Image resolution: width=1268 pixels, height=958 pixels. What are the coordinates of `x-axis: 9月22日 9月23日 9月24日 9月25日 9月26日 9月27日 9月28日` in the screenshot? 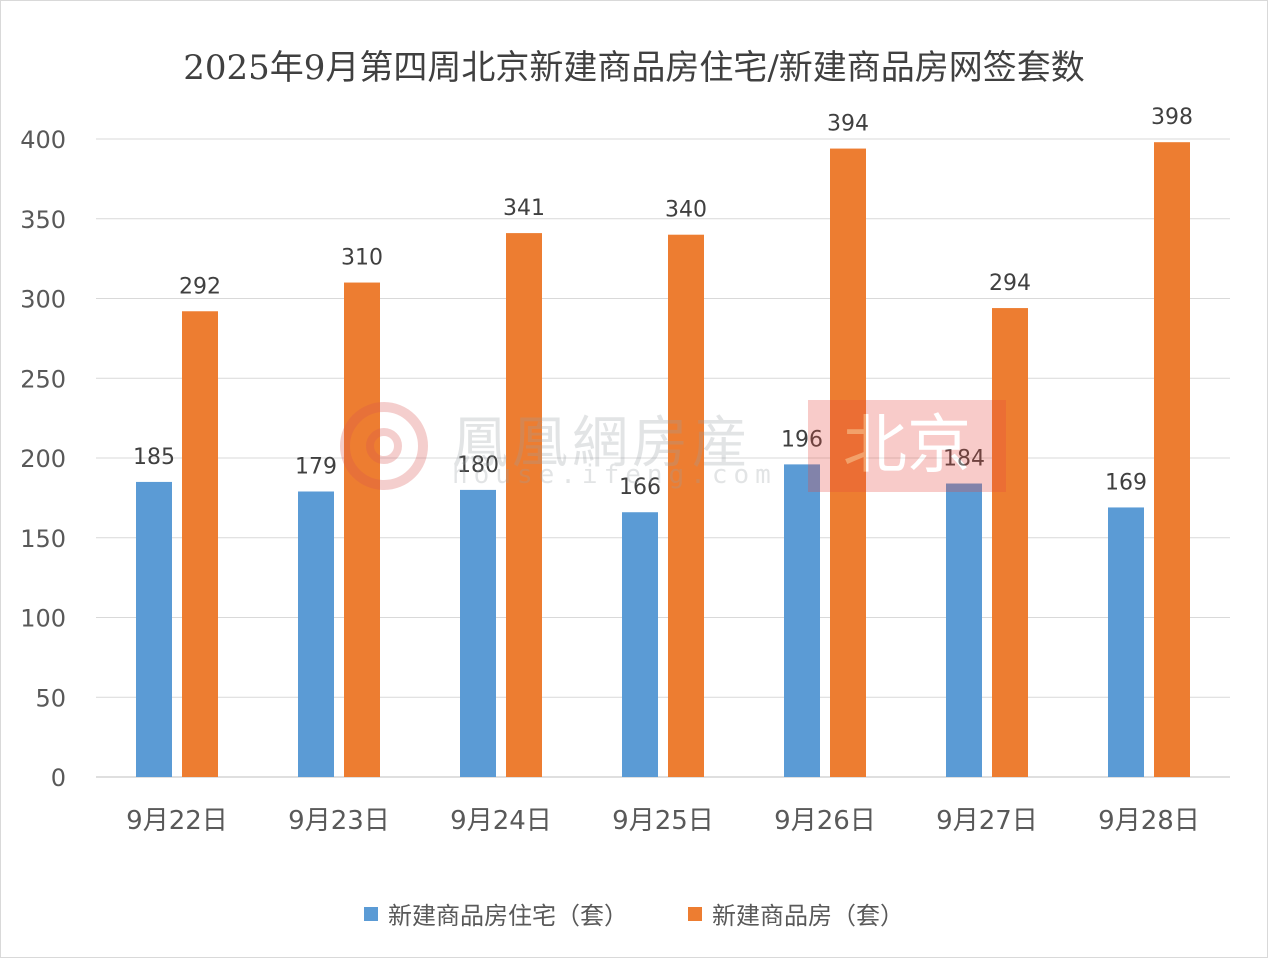 It's located at (663, 821).